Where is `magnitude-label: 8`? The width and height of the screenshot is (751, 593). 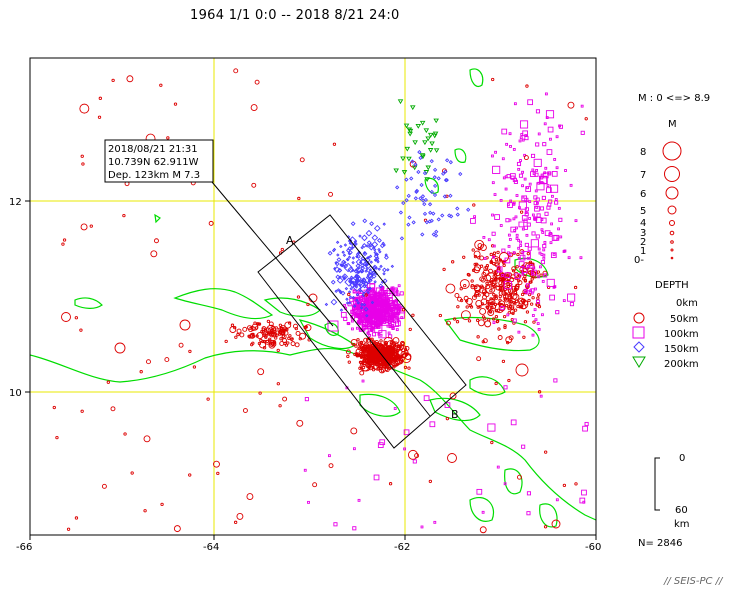
magnitude-label: 8 is located at coordinates (643, 152).